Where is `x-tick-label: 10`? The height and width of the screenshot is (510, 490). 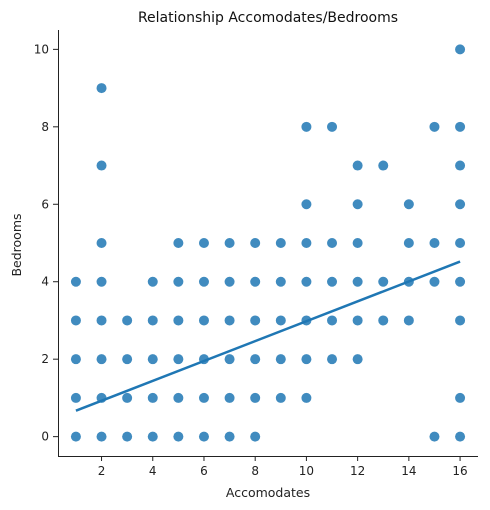
x-tick-label: 10 is located at coordinates (306, 471).